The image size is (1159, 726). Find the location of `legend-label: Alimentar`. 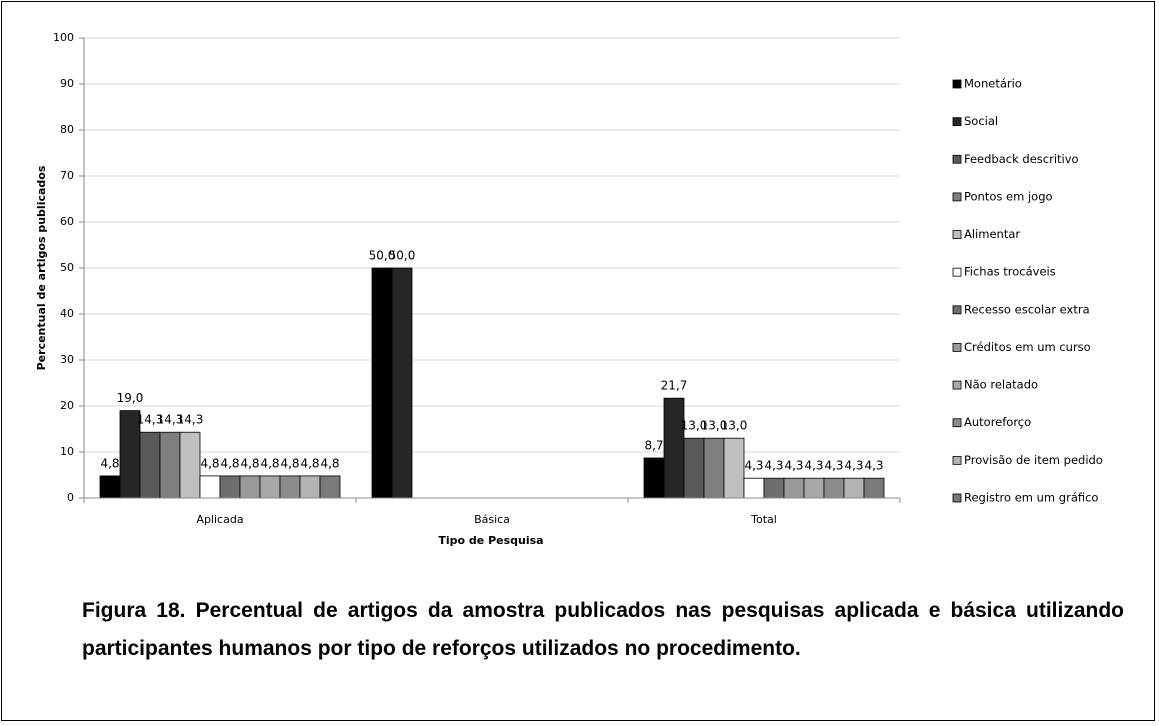

legend-label: Alimentar is located at coordinates (992, 234).